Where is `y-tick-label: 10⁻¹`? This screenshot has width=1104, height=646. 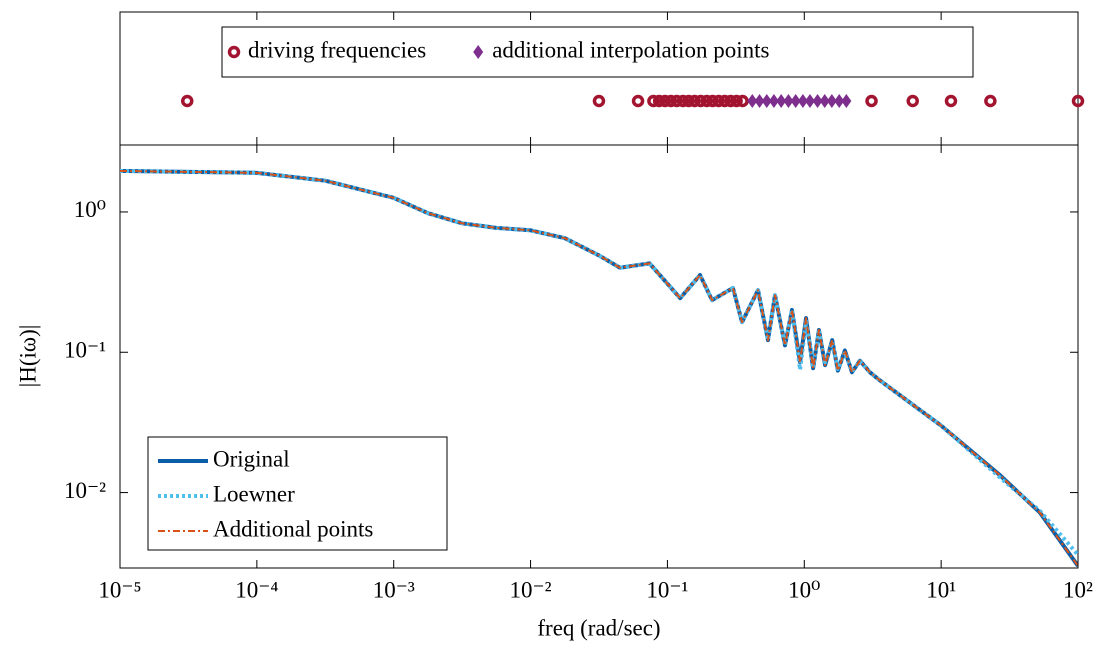
y-tick-label: 10⁻¹ is located at coordinates (85, 350).